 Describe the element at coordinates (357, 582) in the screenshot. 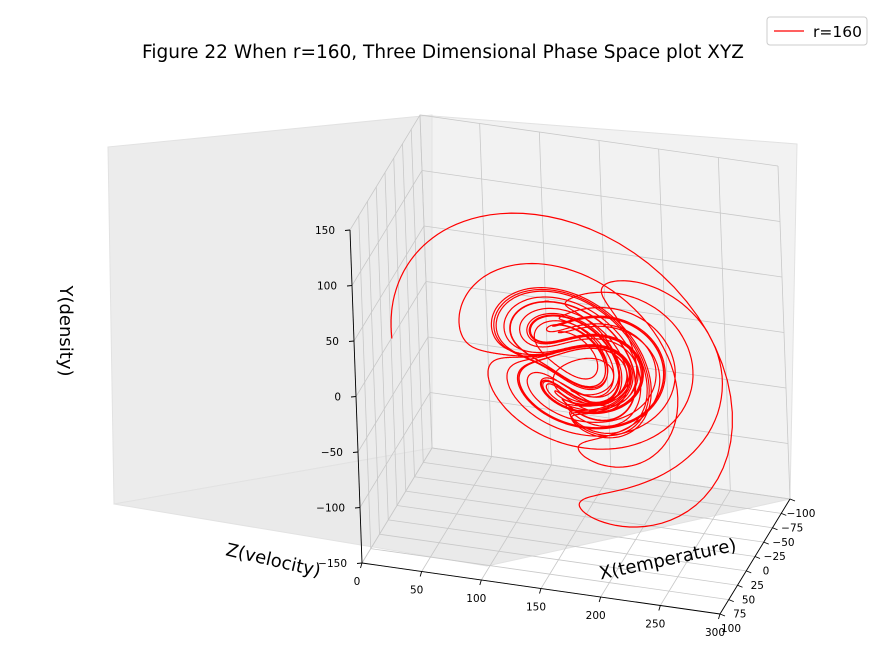

I see `z-tick-label: 0` at that location.